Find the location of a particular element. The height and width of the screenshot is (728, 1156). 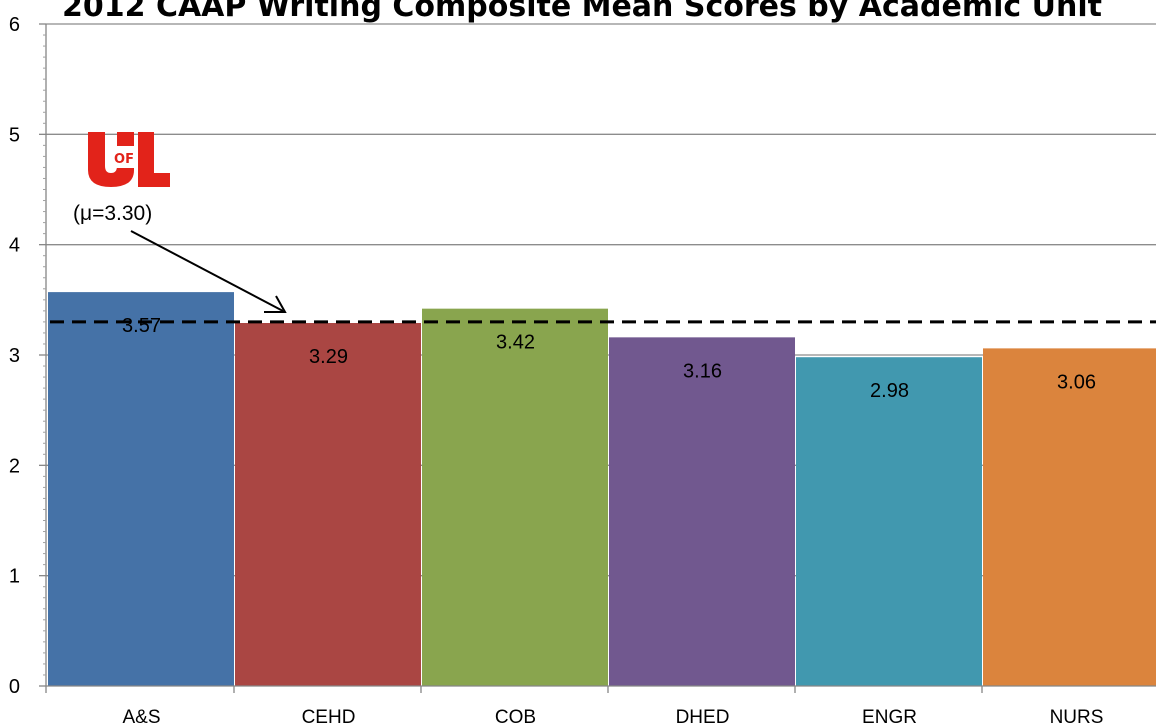

y-tick-label-5: 5 is located at coordinates (14, 135).